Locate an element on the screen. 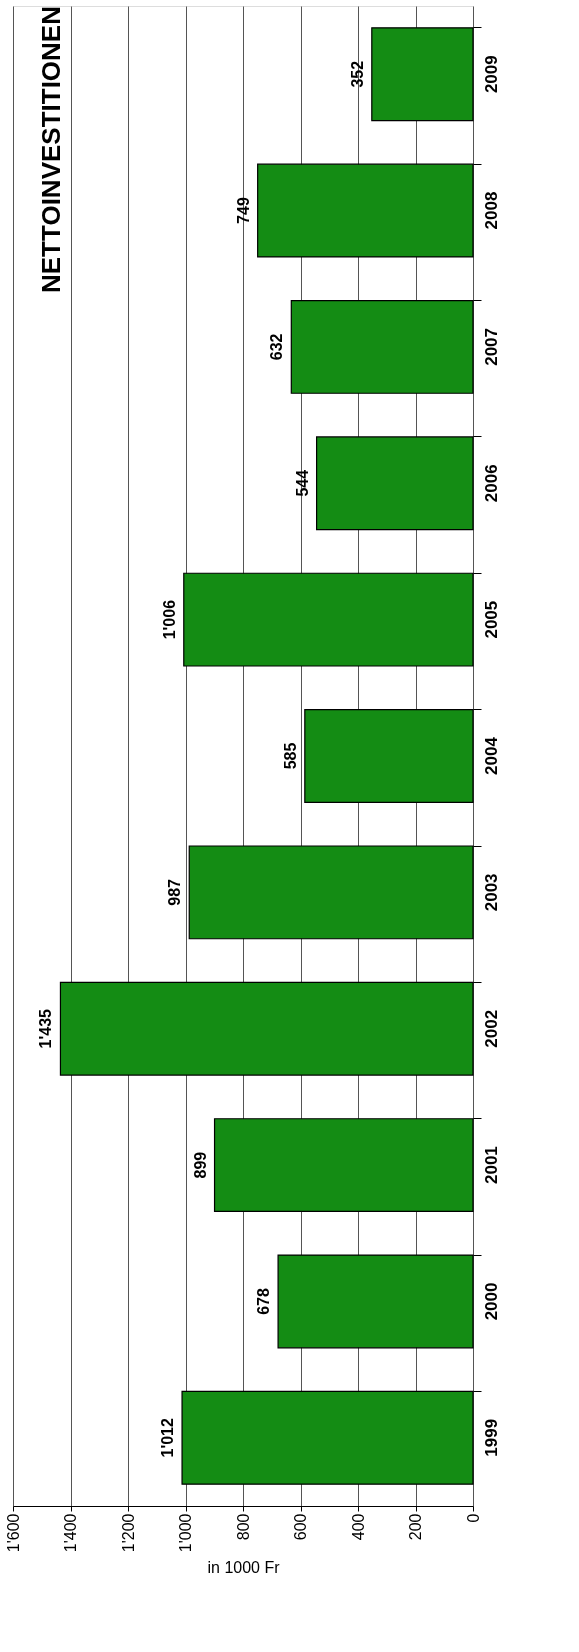 This screenshot has height=1652, width=579. x-tick-label: 1'000 is located at coordinates (185, 1533).